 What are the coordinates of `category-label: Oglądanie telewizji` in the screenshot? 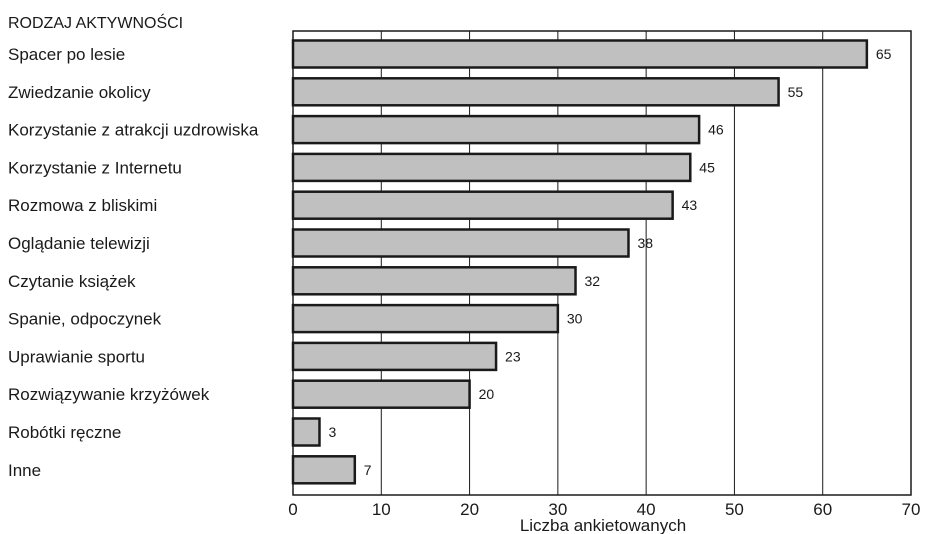 It's located at (79, 243).